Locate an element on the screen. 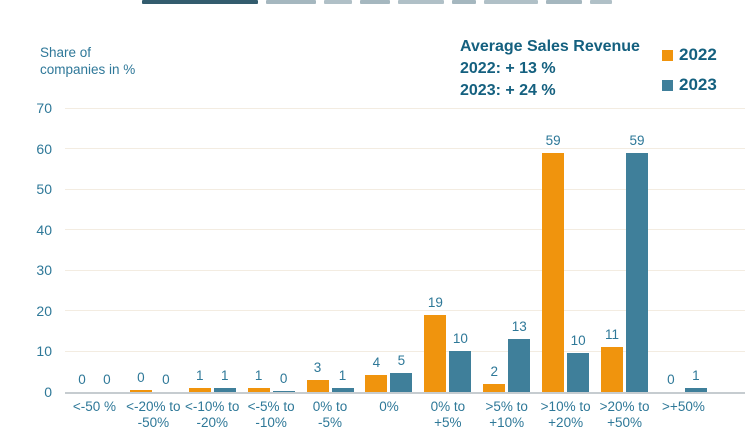 This screenshot has width=750, height=430. x-axis-label-9: >20% to +50% is located at coordinates (624, 414).